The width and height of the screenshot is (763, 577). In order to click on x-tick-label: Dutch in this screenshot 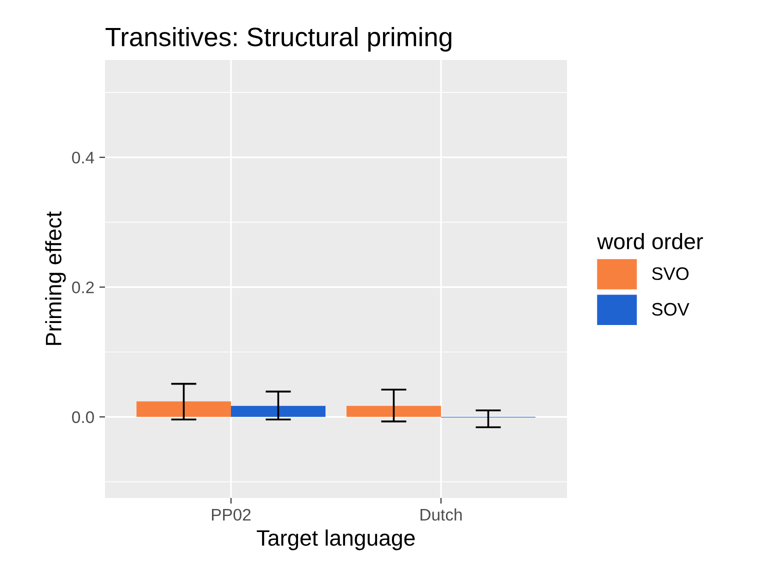, I will do `click(441, 514)`.